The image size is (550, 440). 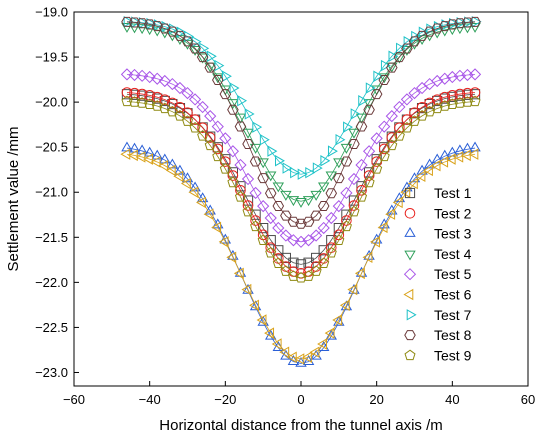 What do you see at coordinates (528, 399) in the screenshot?
I see `x-tick-label: 60` at bounding box center [528, 399].